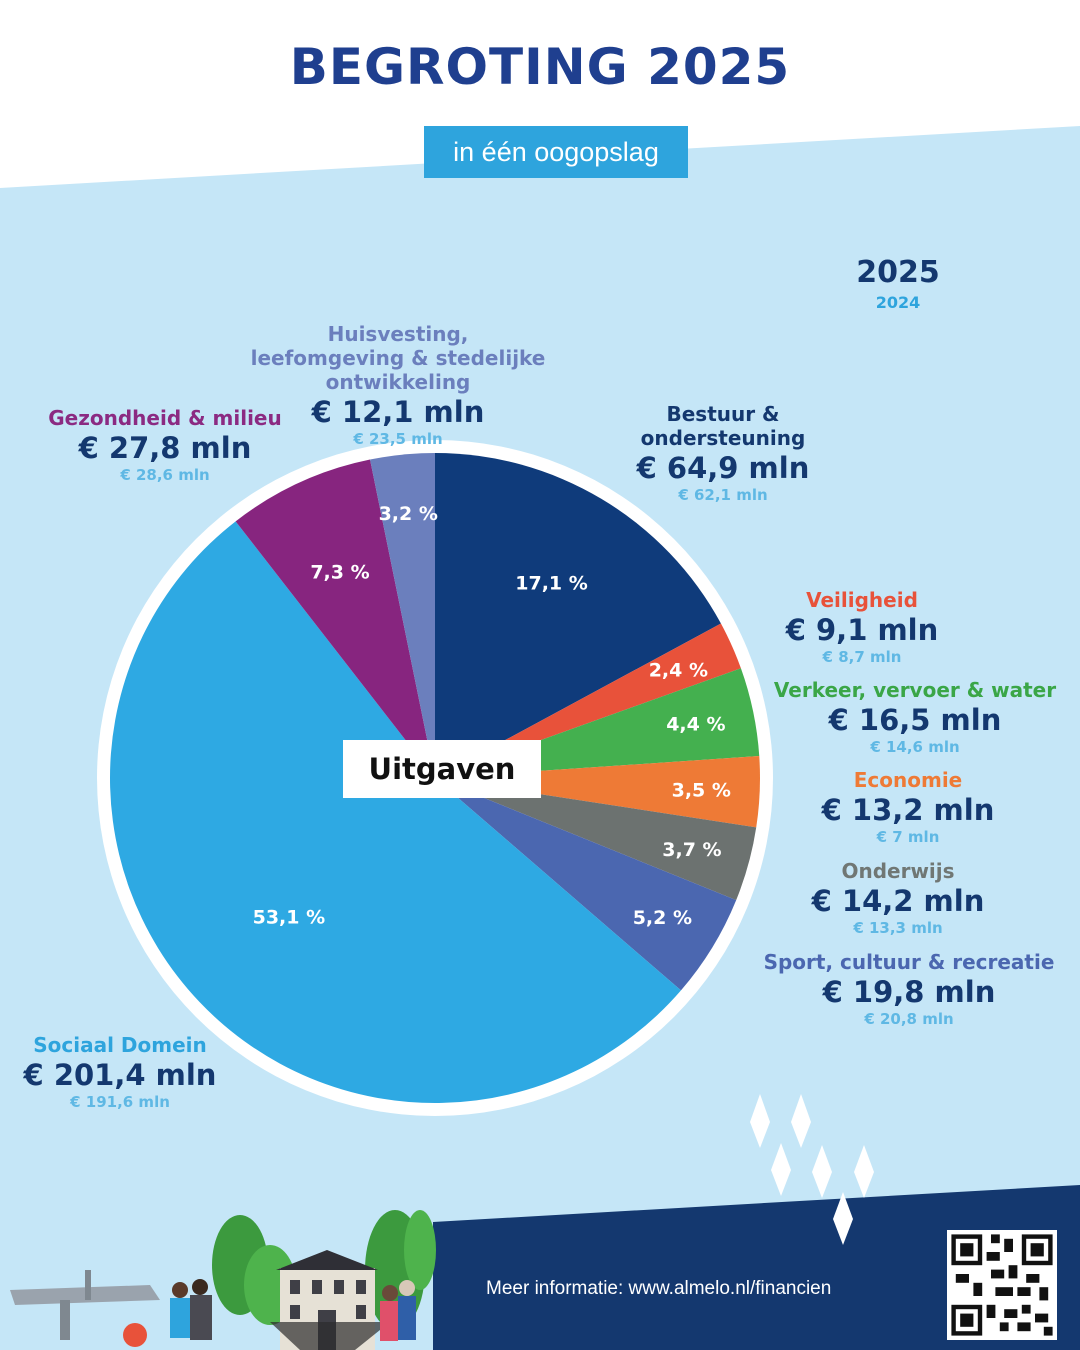  I want to click on slice-percent-label-7: 7,3 %, so click(339, 572).